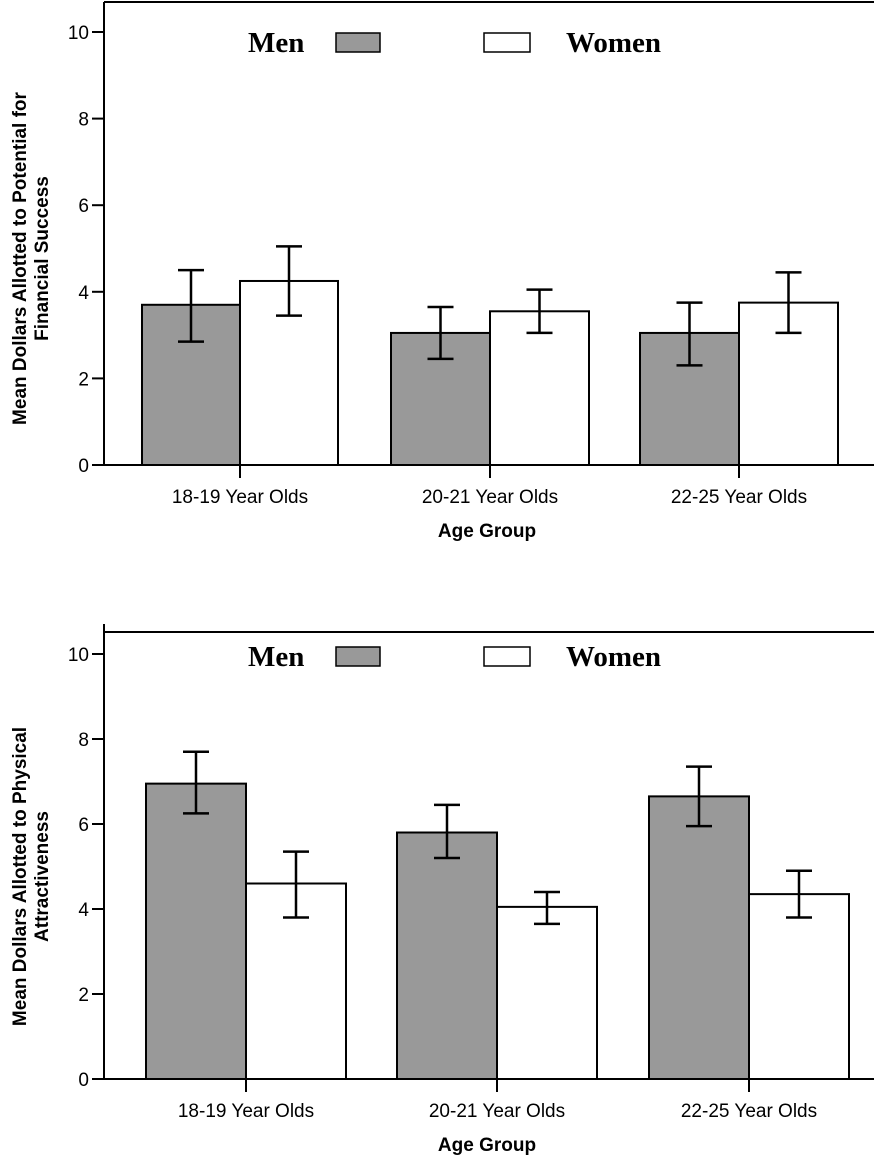 The height and width of the screenshot is (1156, 874). Describe the element at coordinates (20, 876) in the screenshot. I see `y-axis-title-line1: Mean Dollars Allotted to Physical` at that location.